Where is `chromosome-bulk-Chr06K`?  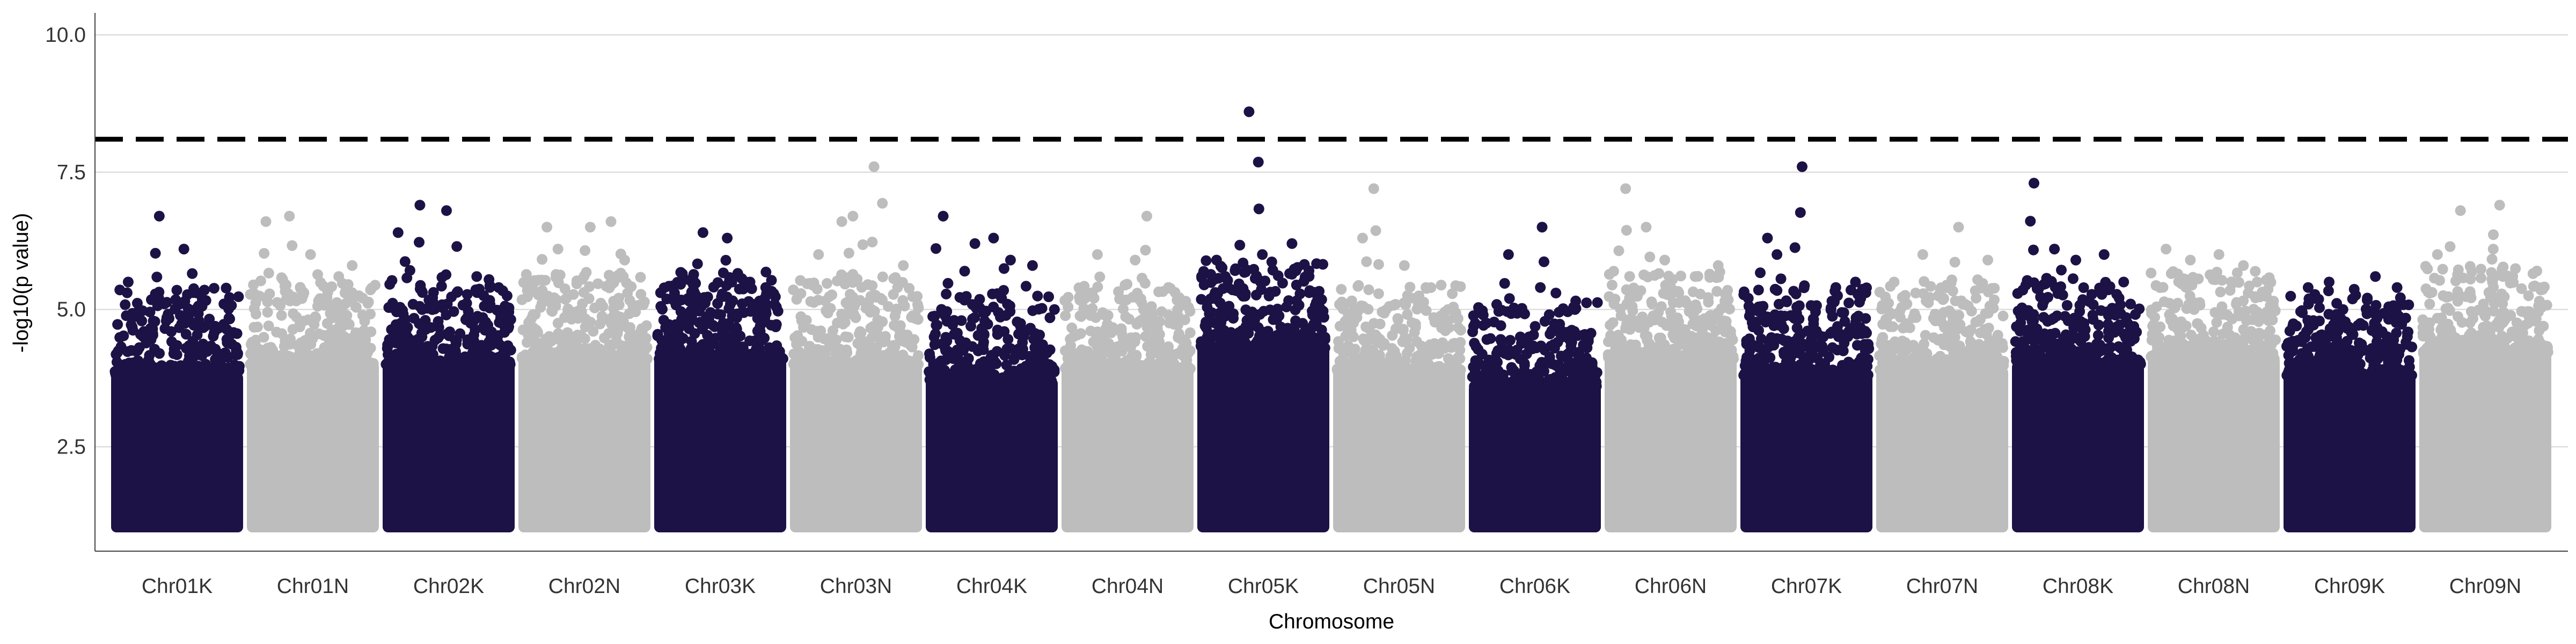 chromosome-bulk-Chr06K is located at coordinates (1535, 458).